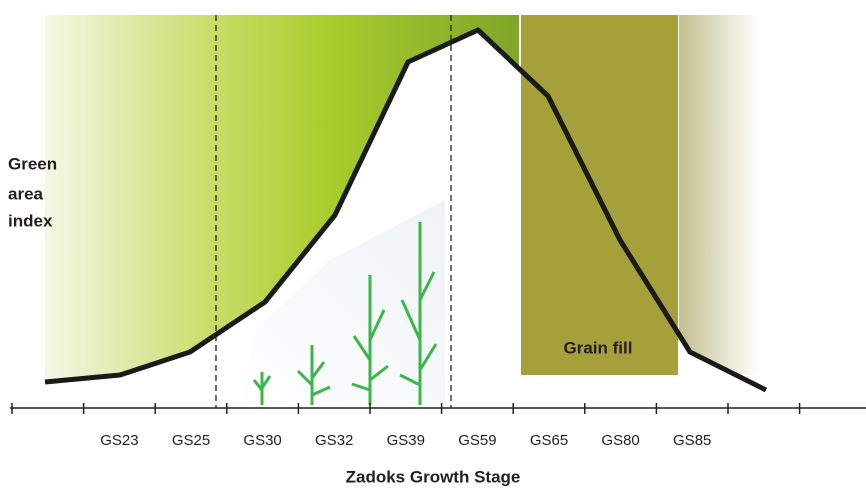 The image size is (866, 491). Describe the element at coordinates (692, 440) in the screenshot. I see `x-label: GS85` at that location.